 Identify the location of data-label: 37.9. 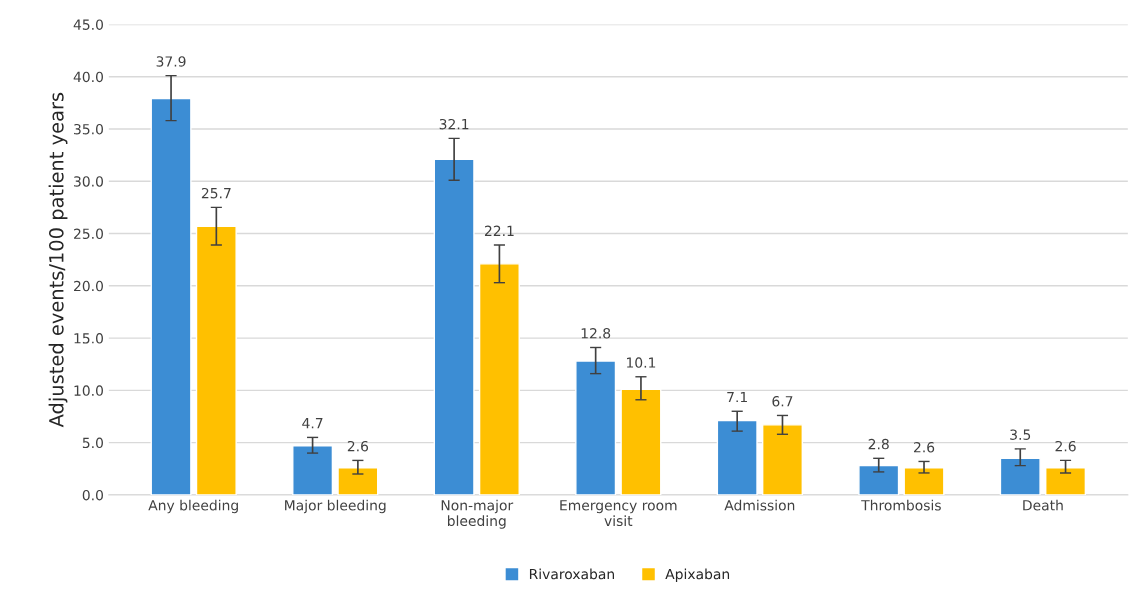
(171, 61).